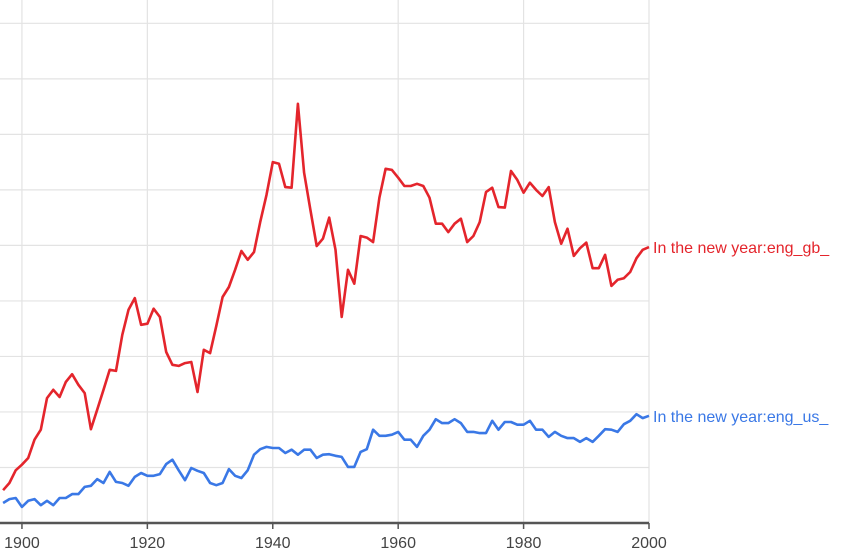 The image size is (863, 557). Describe the element at coordinates (333, 536) in the screenshot. I see `x-axis: 1900 1920 1940 1960 1980 2000` at that location.